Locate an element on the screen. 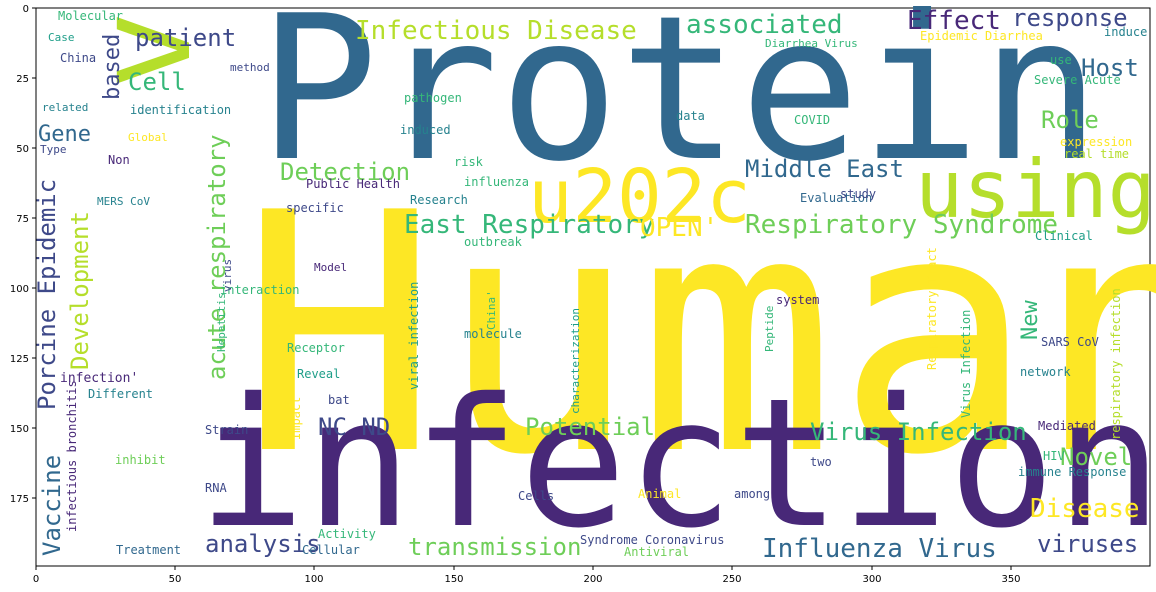  word-global: Global is located at coordinates (148, 137).